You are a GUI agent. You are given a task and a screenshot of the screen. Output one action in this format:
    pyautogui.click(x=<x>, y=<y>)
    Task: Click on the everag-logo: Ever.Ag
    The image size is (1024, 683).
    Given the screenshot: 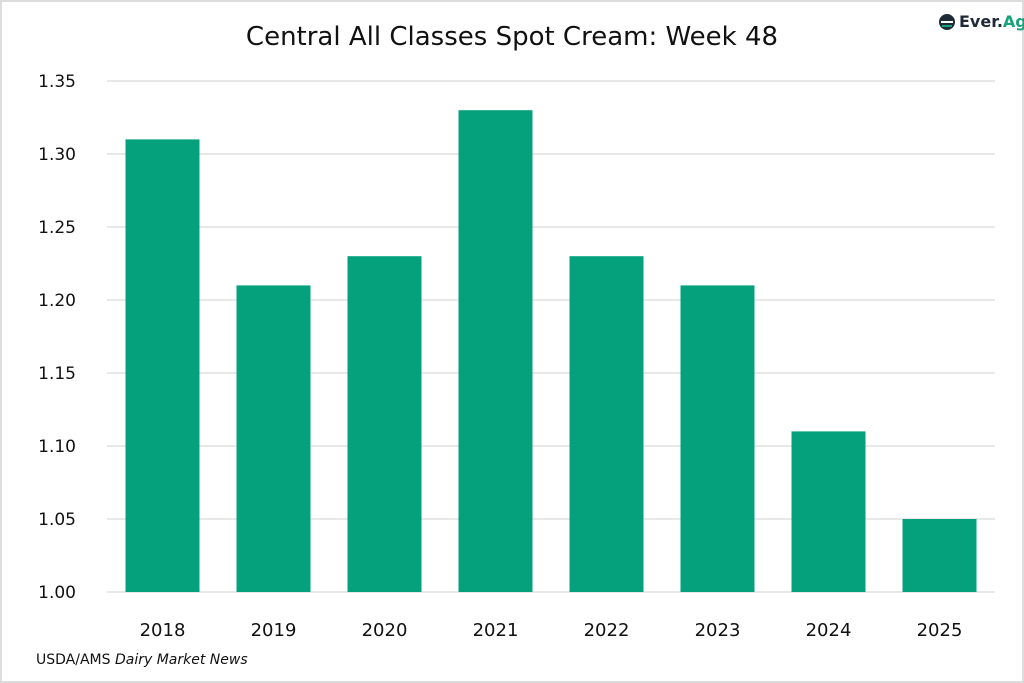 What is the action you would take?
    pyautogui.click(x=981, y=21)
    